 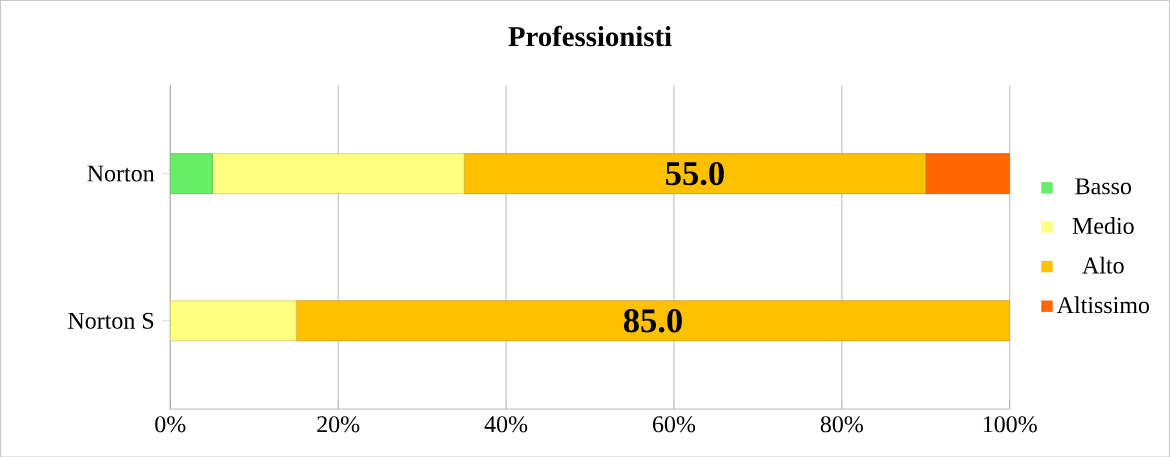 I want to click on x-tick-label: 100%, so click(x=1010, y=424).